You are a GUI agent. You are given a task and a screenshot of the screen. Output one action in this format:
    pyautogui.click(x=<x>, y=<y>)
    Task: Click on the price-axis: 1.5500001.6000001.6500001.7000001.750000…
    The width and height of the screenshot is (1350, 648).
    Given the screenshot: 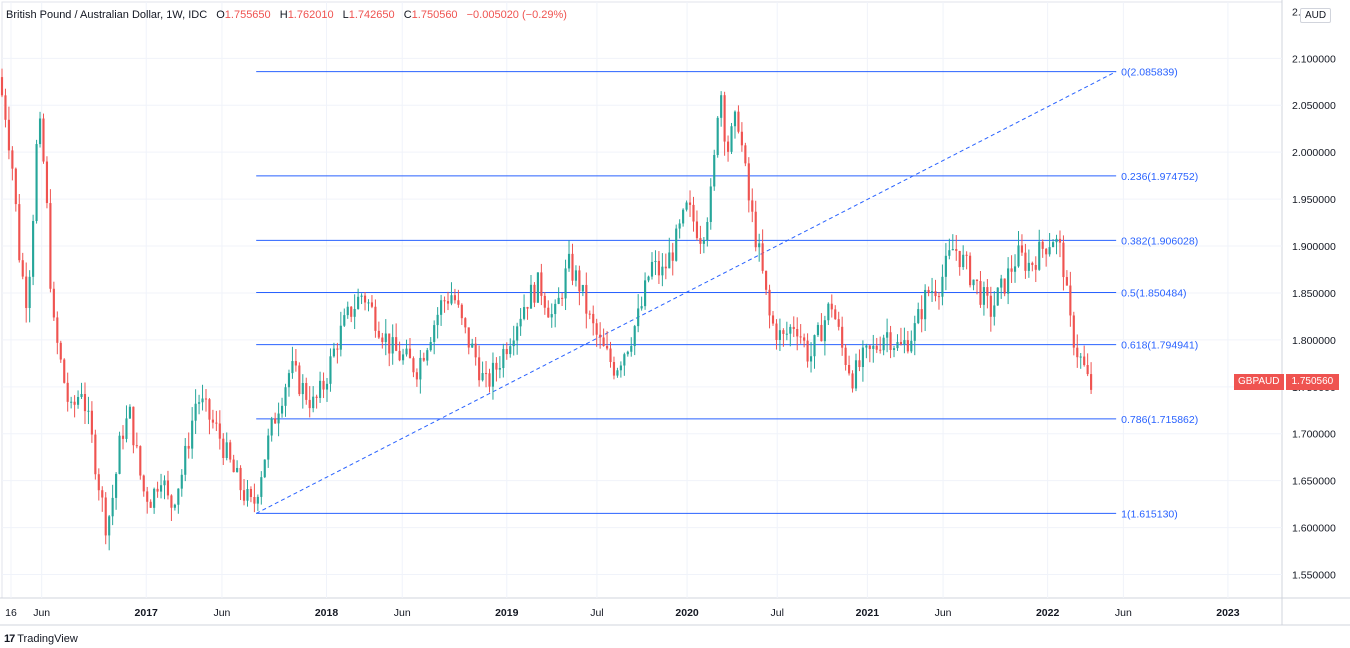 What is the action you would take?
    pyautogui.click(x=1314, y=293)
    